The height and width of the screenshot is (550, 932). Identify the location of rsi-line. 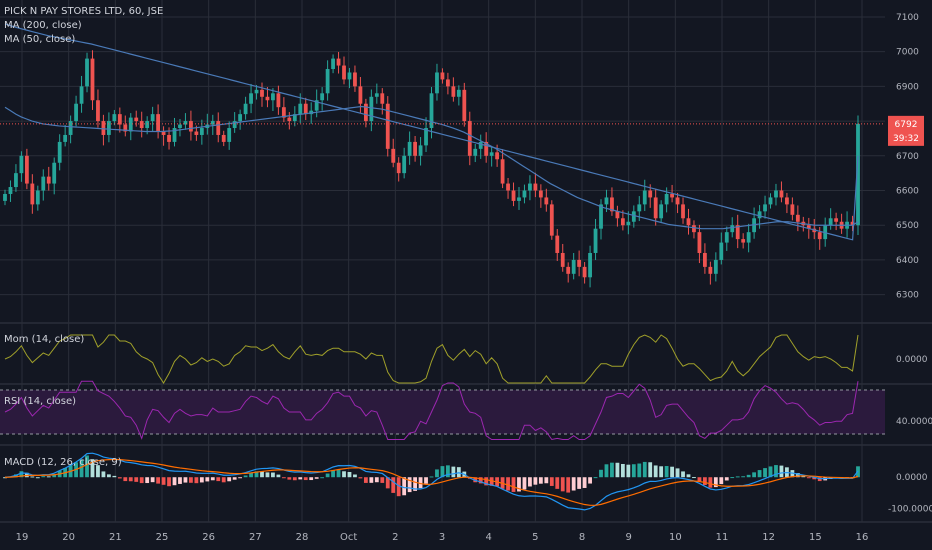
(431, 410).